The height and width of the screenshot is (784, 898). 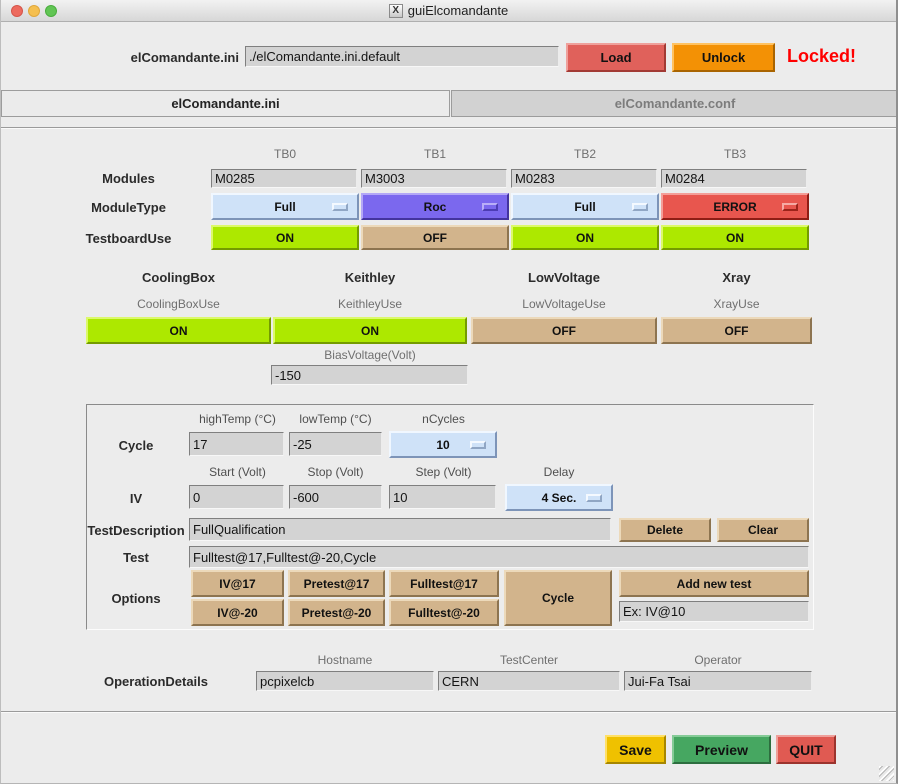 I want to click on window-title: guiElcomandante, so click(x=458, y=10).